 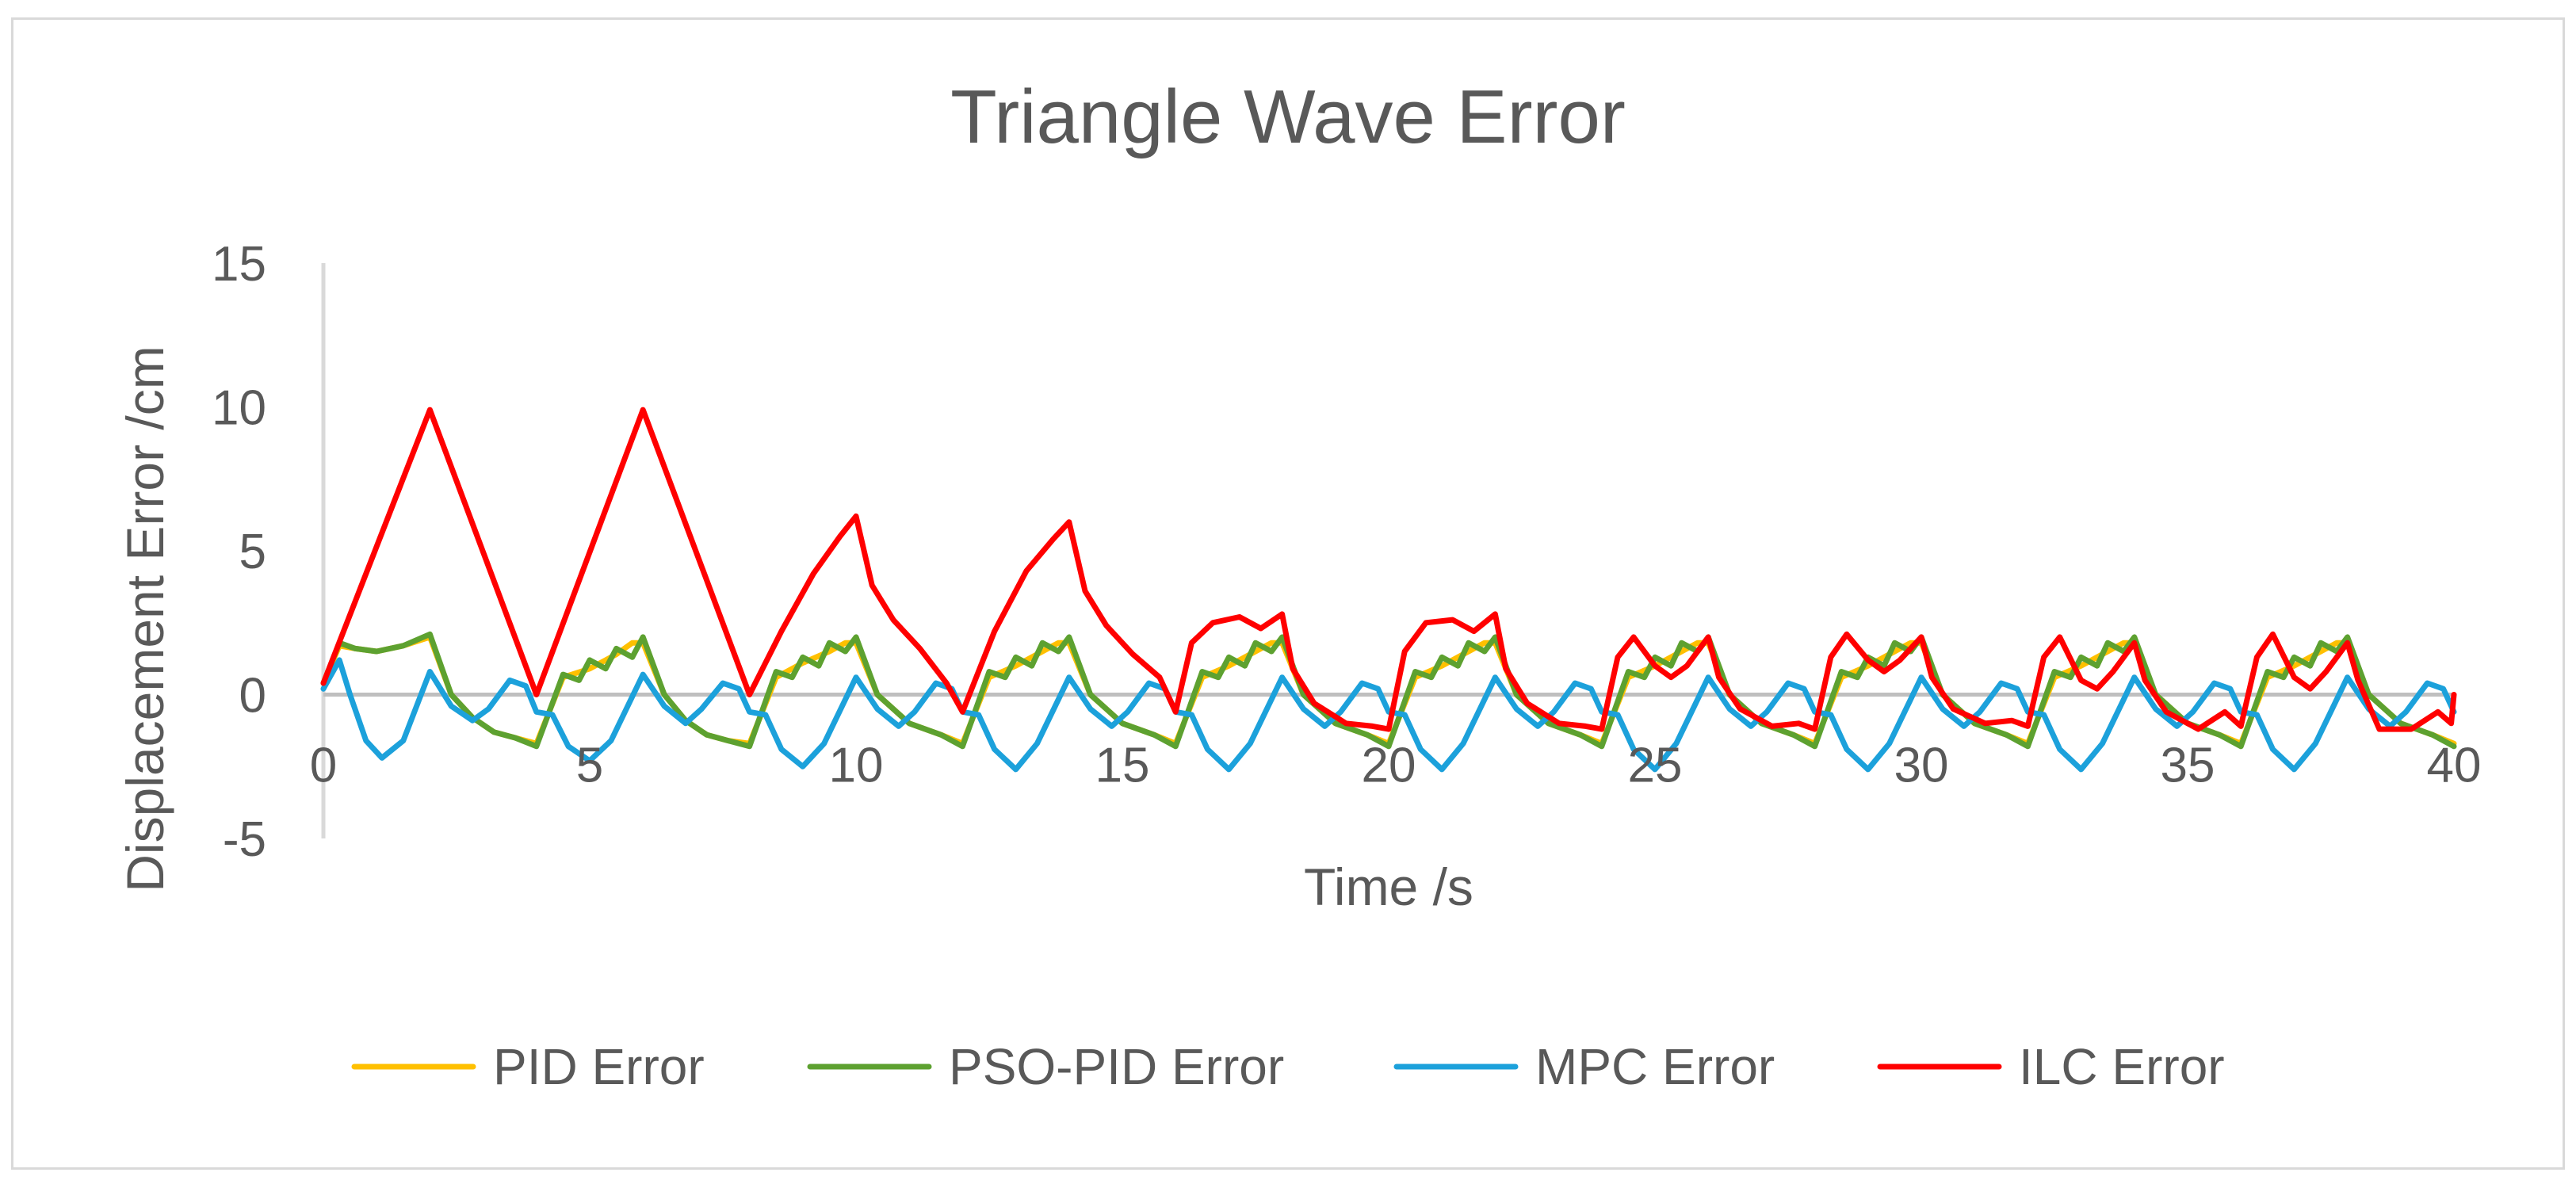 I want to click on chart-title: Triangle Wave Error, so click(x=1288, y=116).